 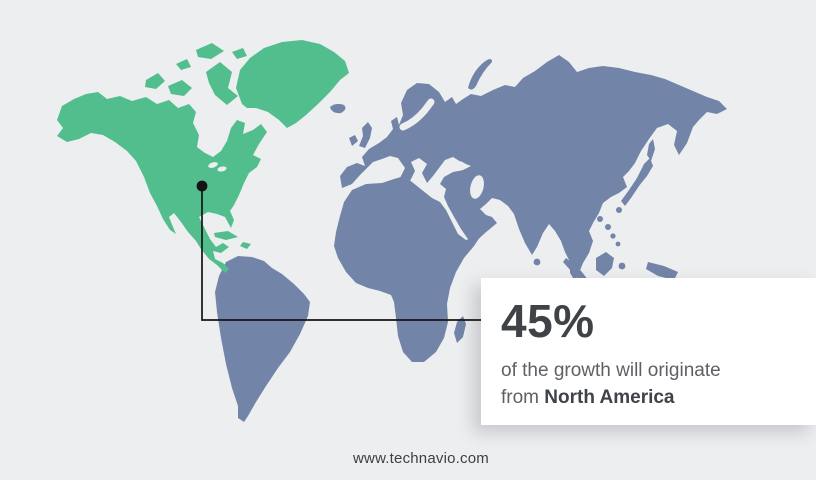 I want to click on borneo-island, so click(x=605, y=264).